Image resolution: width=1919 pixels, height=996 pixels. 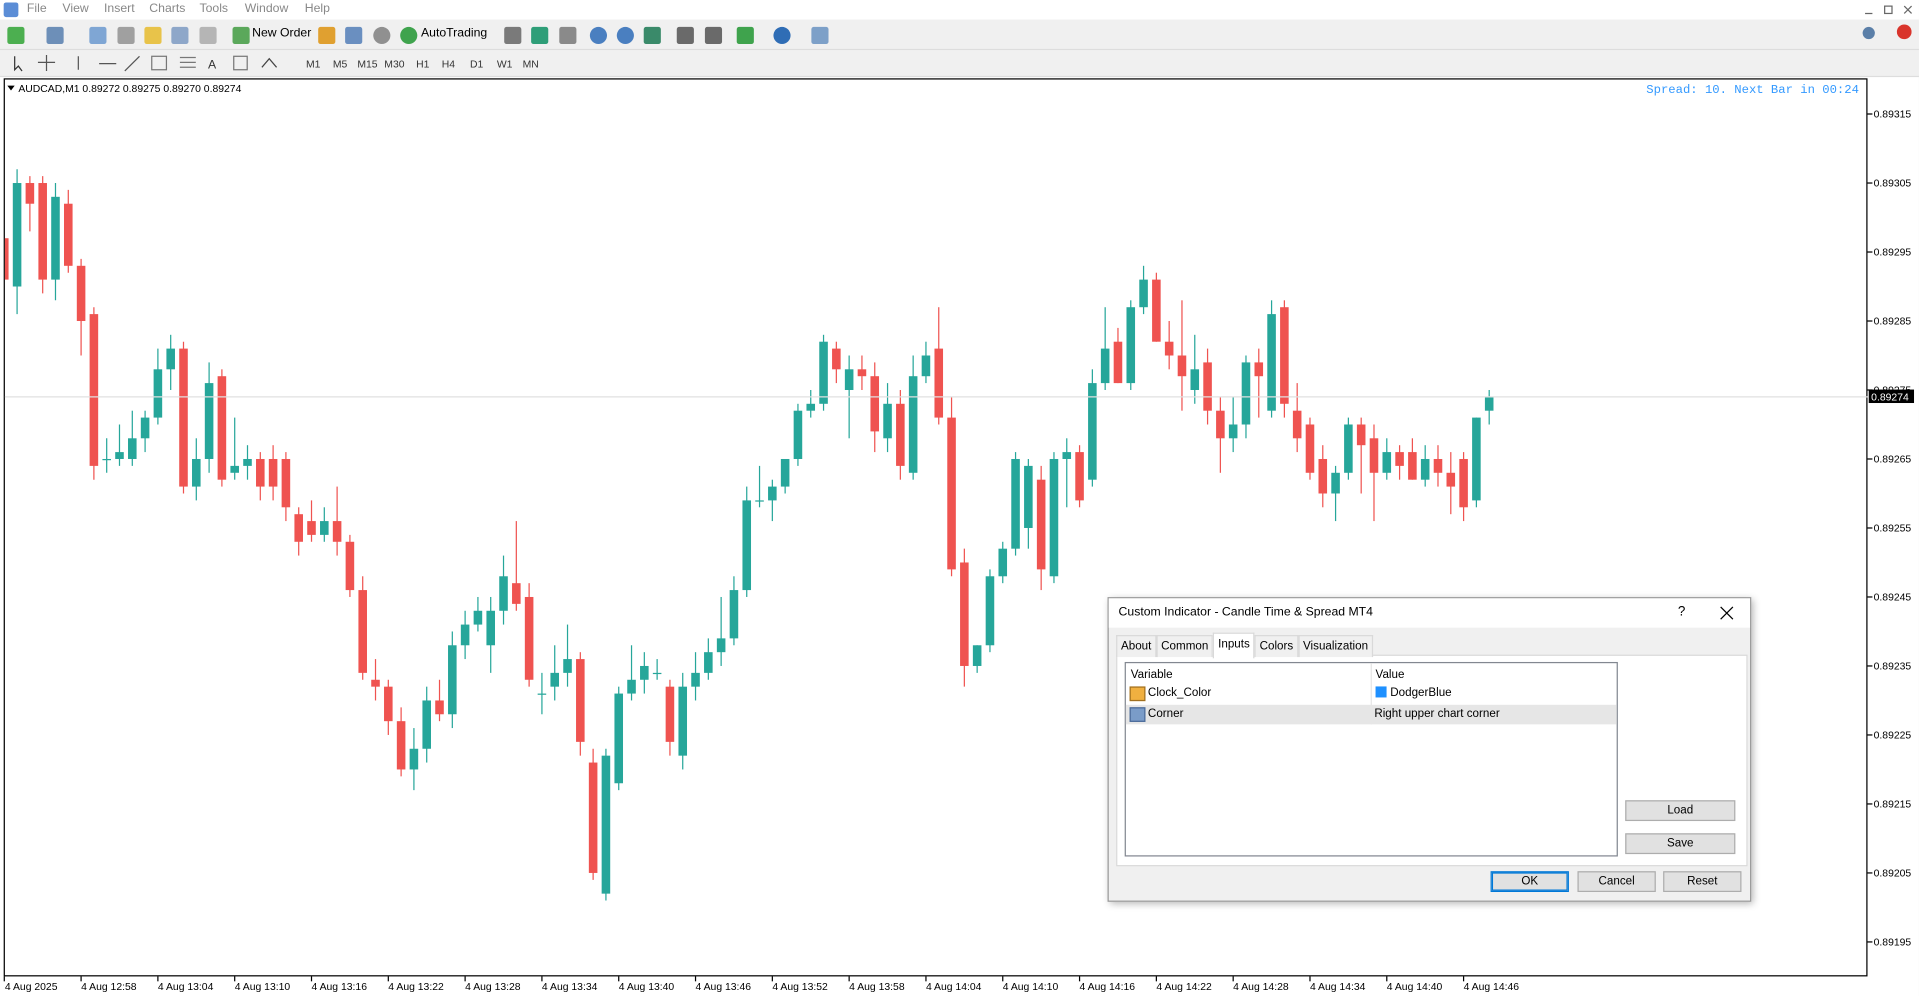 I want to click on load-button: Load, so click(x=1680, y=811).